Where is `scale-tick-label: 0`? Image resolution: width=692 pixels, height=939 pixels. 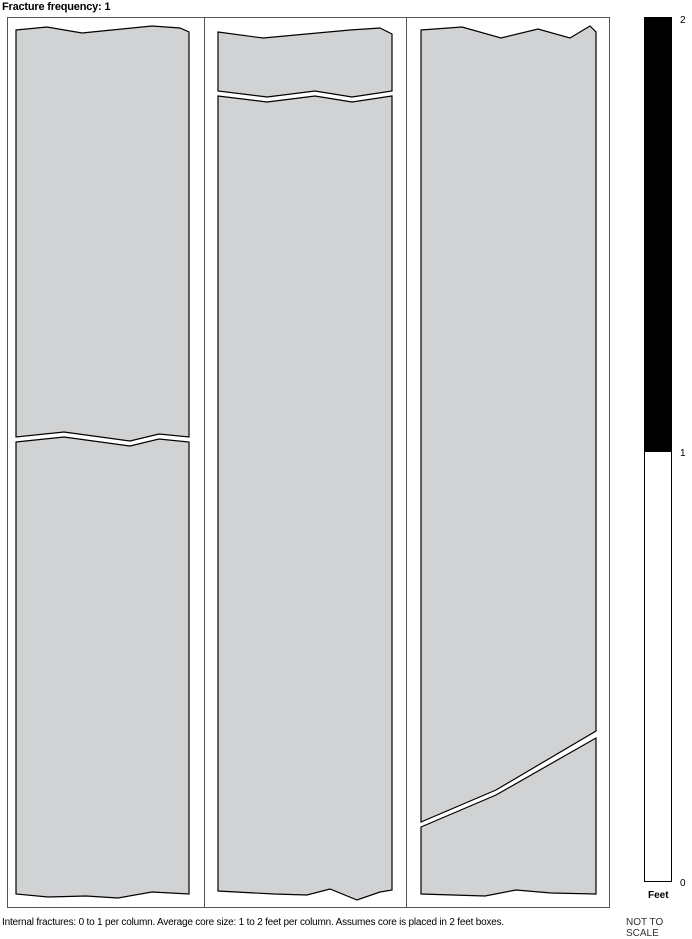
scale-tick-label: 0 is located at coordinates (683, 883).